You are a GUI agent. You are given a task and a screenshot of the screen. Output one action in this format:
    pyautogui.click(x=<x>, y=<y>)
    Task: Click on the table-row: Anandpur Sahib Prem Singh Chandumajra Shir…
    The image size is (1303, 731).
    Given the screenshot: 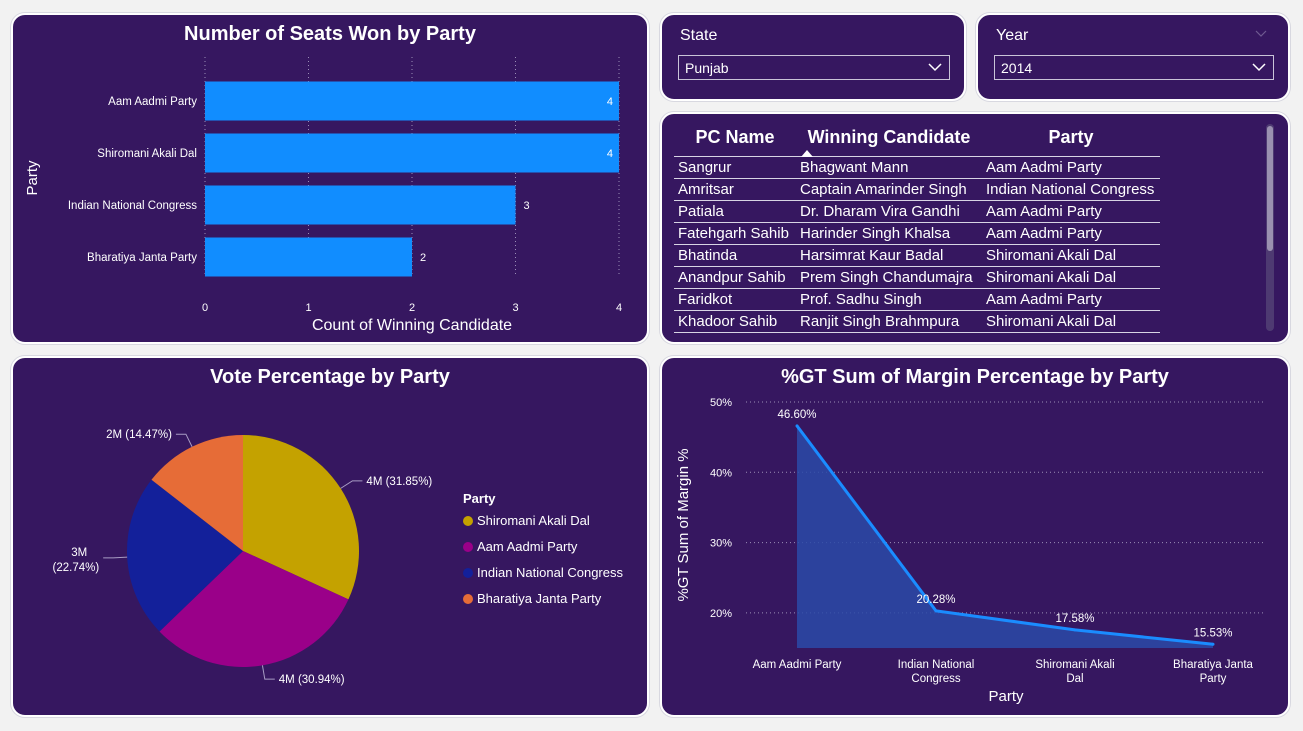 What is the action you would take?
    pyautogui.click(x=917, y=277)
    